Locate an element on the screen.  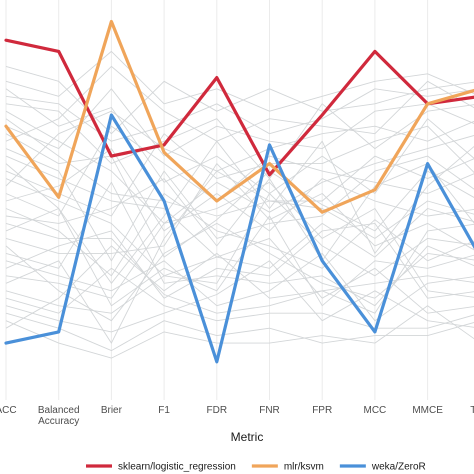
legend-label-weka-zeror: weka/ZeroR is located at coordinates (398, 467).